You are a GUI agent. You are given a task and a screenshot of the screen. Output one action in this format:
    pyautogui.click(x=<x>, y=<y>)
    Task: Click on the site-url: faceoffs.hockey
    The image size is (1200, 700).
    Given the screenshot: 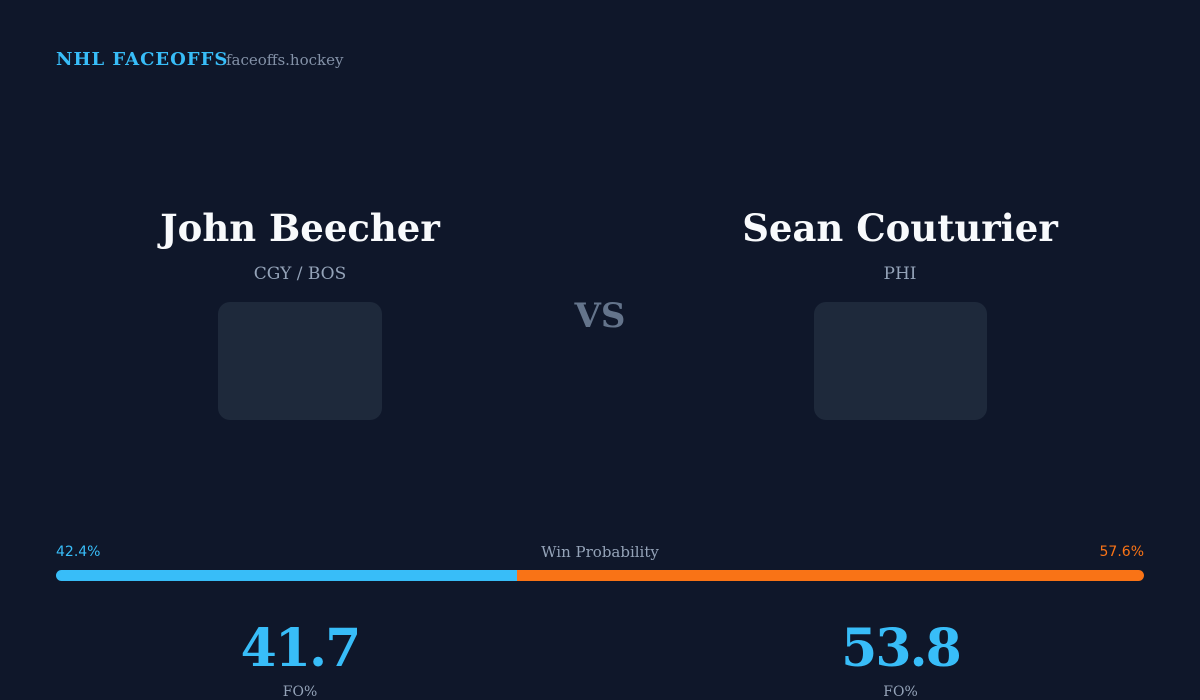 What is the action you would take?
    pyautogui.click(x=285, y=60)
    